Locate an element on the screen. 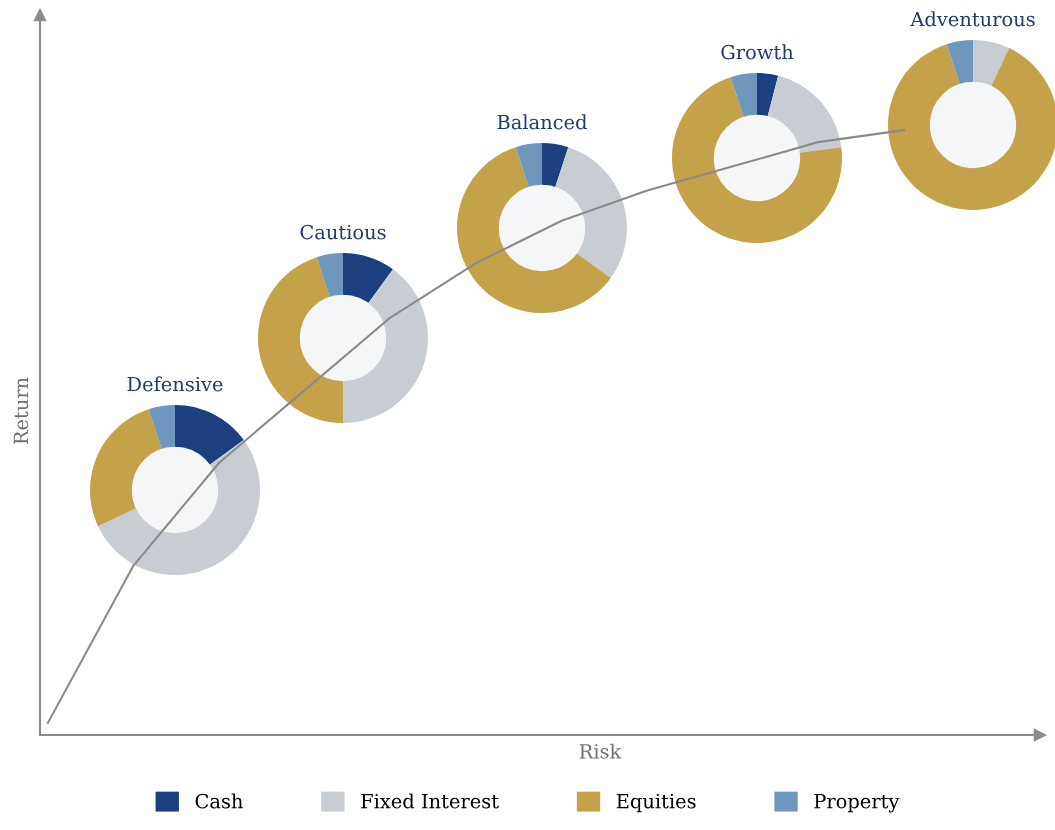  chart-title: Defensive is located at coordinates (175, 384).